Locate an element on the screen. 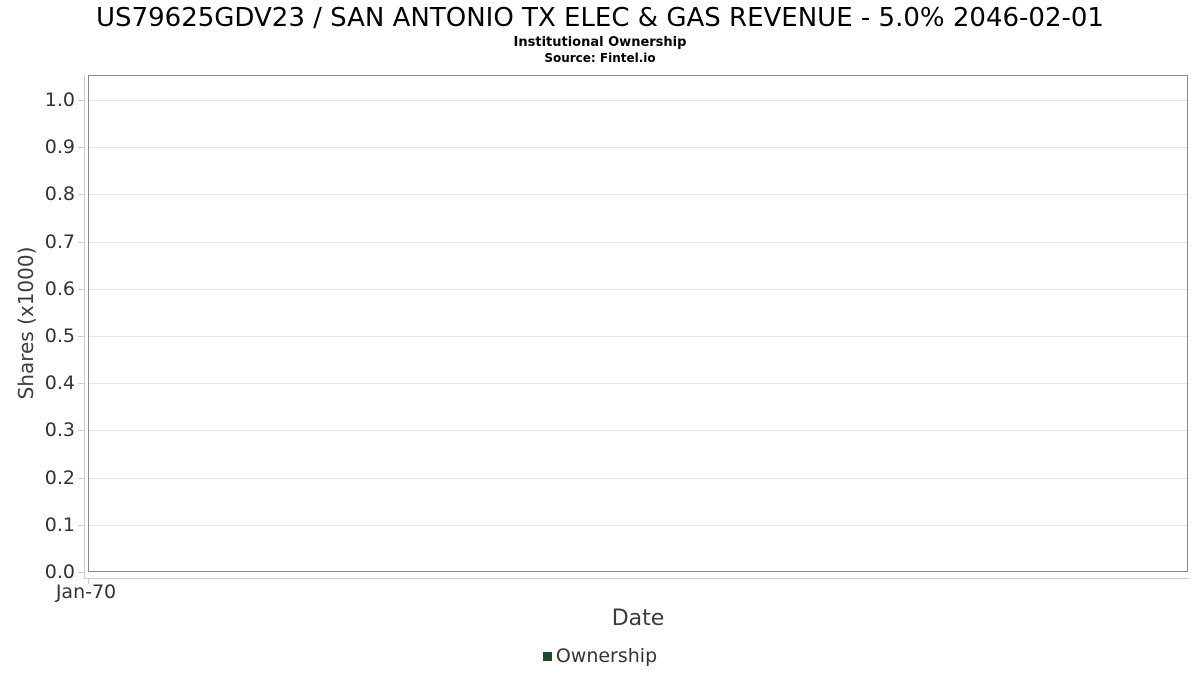 The height and width of the screenshot is (675, 1200). legend-item-ownership: Ownership is located at coordinates (600, 656).